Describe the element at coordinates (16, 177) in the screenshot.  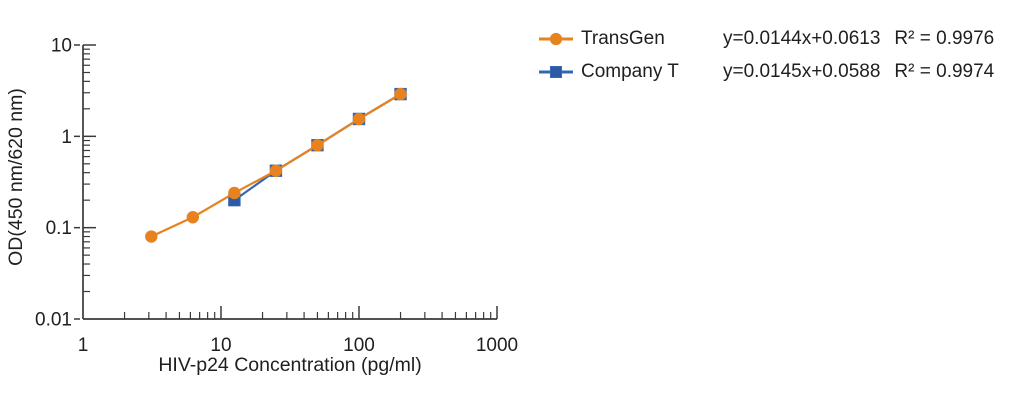
I see `y-axis-title: OD(450 nm/620 nm)` at that location.